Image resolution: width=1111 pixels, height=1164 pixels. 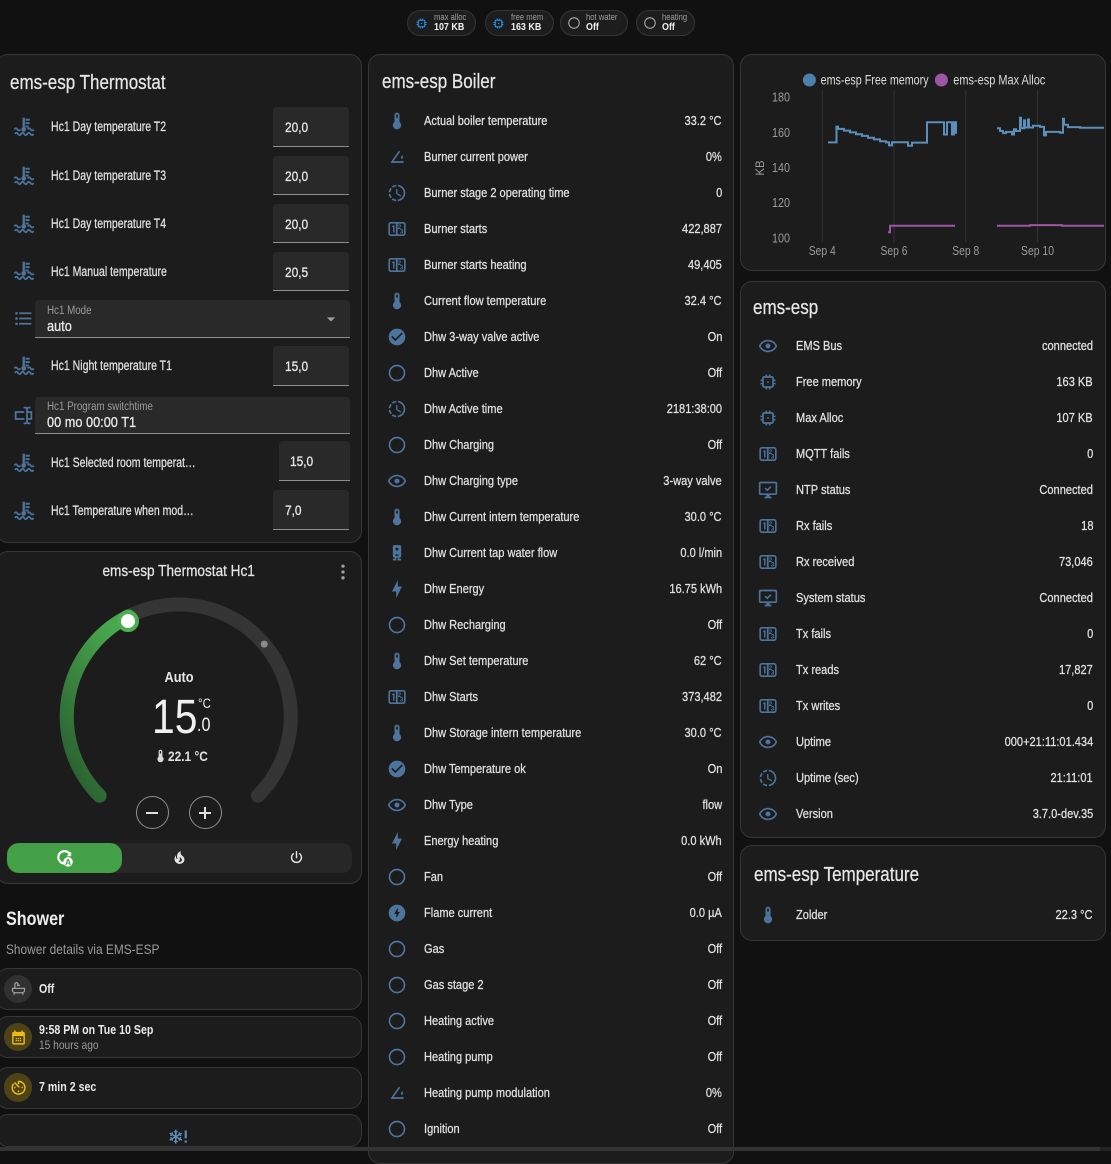 What do you see at coordinates (781, 168) in the screenshot?
I see `svg-text: 140` at bounding box center [781, 168].